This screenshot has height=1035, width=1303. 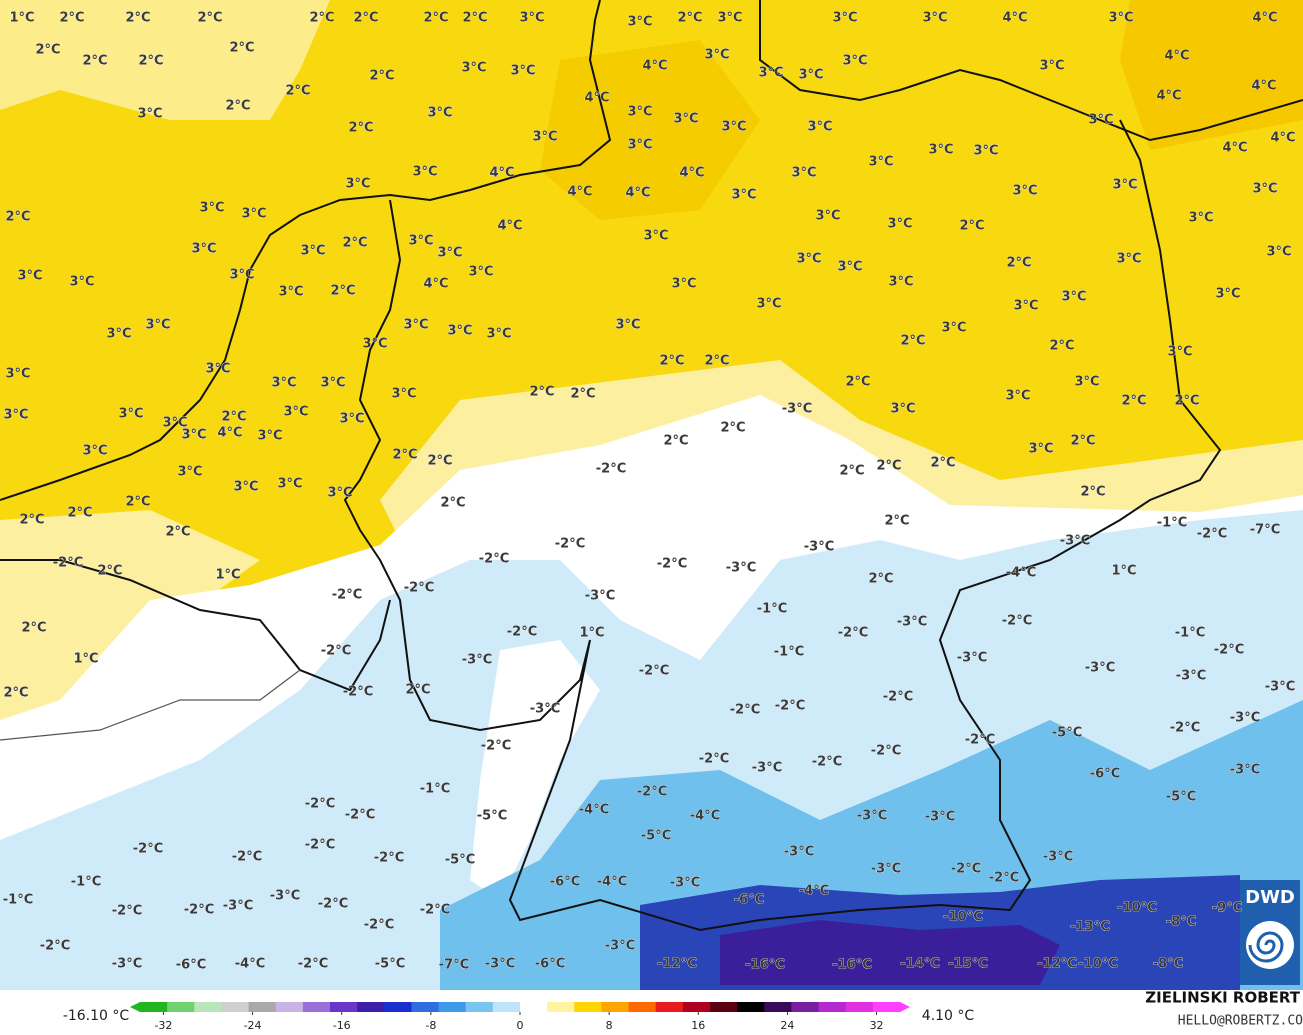 I want to click on colorbar-tick-label: 24, so click(x=787, y=1025).